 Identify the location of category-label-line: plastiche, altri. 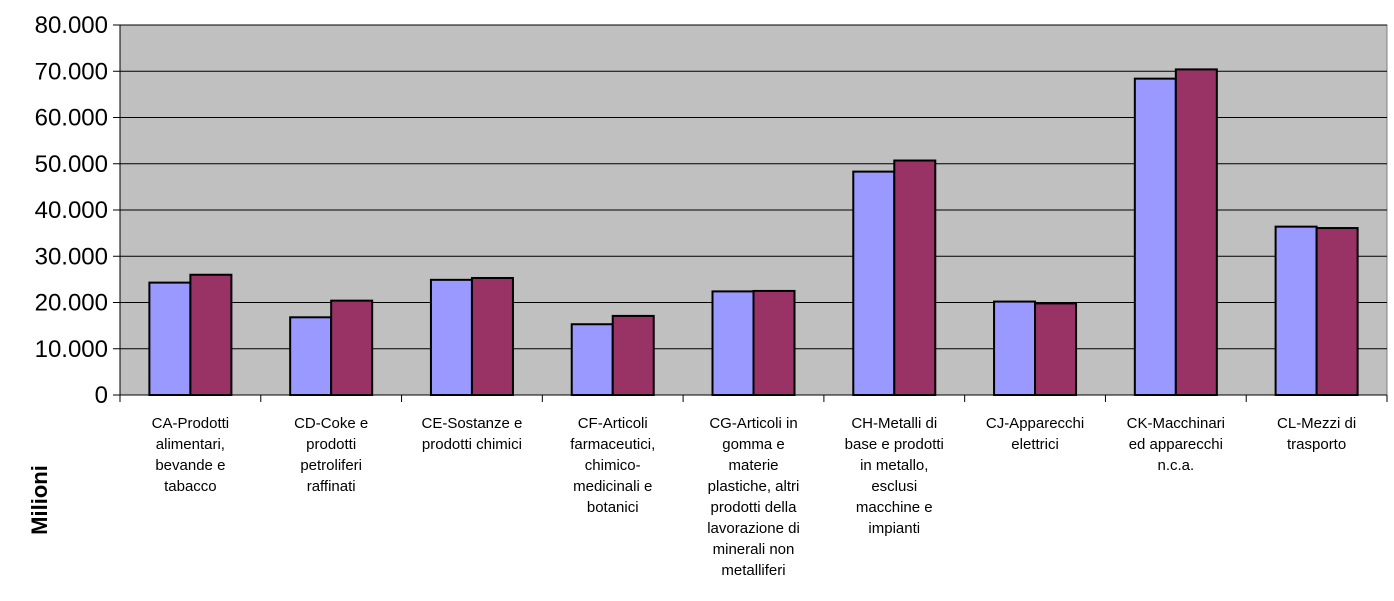
(754, 486).